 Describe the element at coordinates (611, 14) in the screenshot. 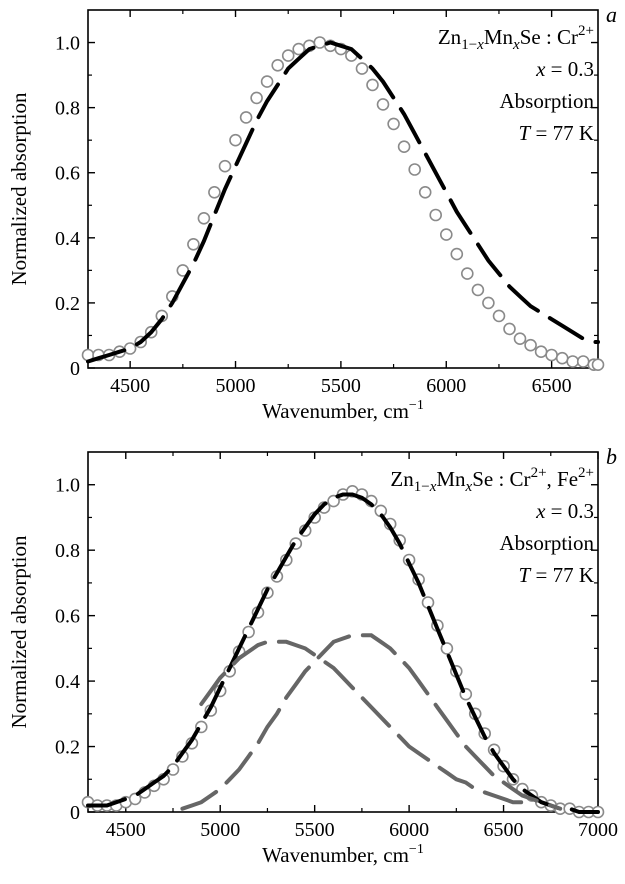

I see `panel-label: a` at that location.